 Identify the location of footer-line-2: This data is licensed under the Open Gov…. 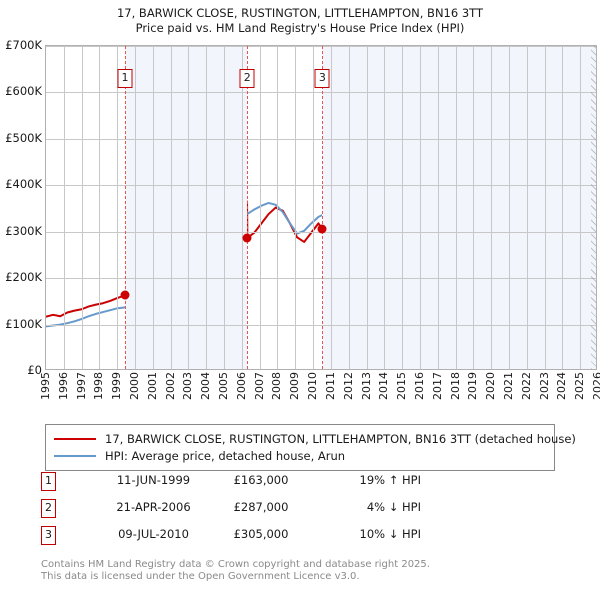
(200, 576).